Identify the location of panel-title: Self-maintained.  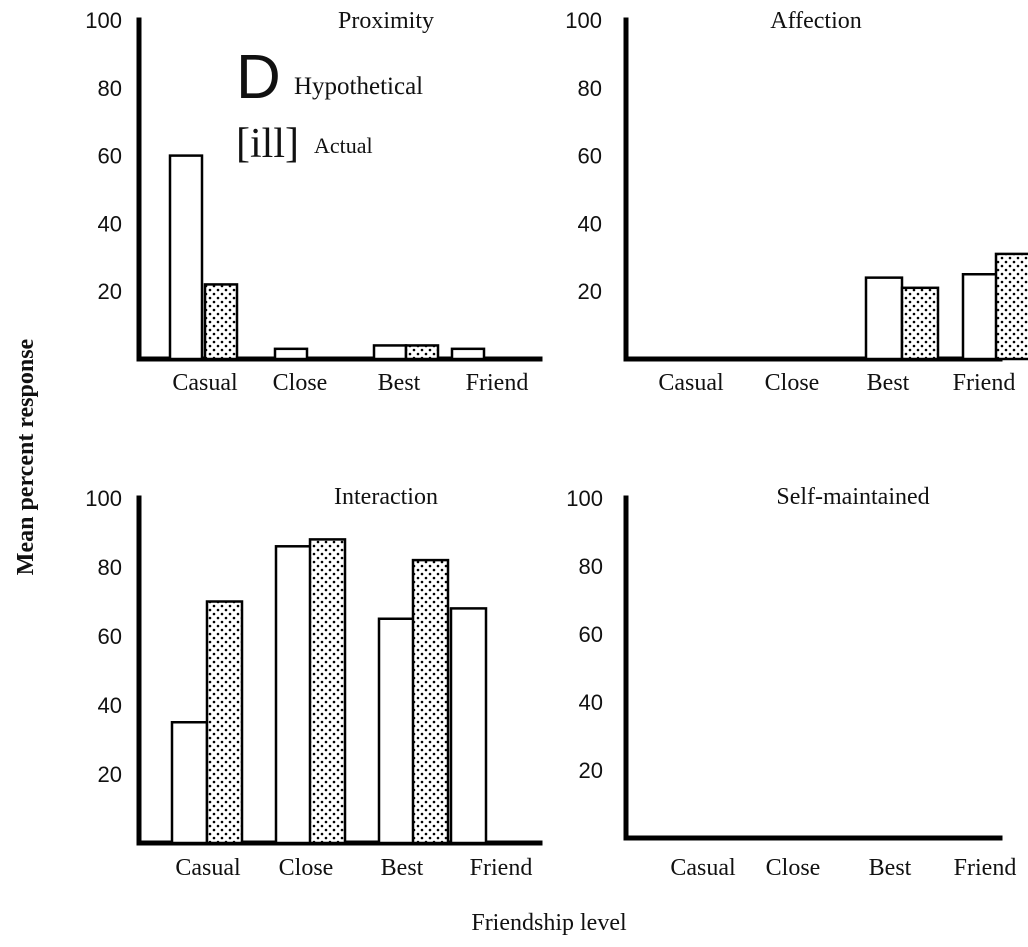
(852, 497).